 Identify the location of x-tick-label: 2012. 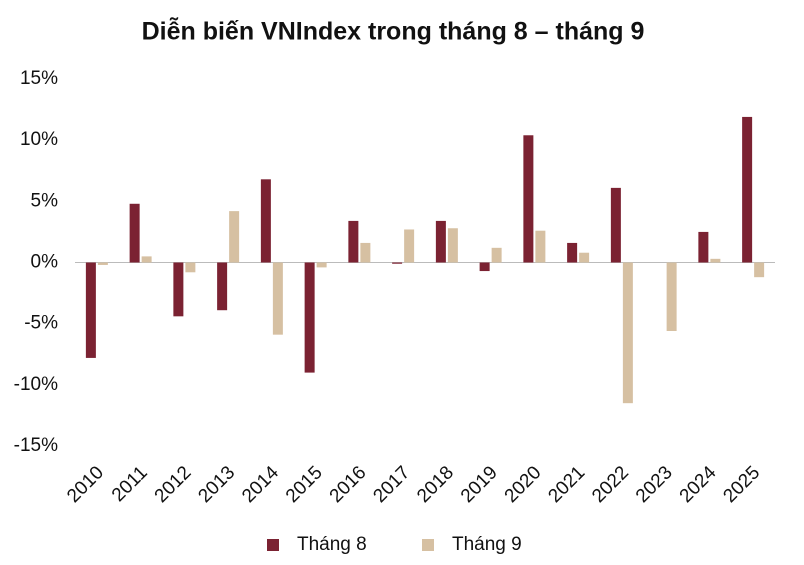
(173, 484).